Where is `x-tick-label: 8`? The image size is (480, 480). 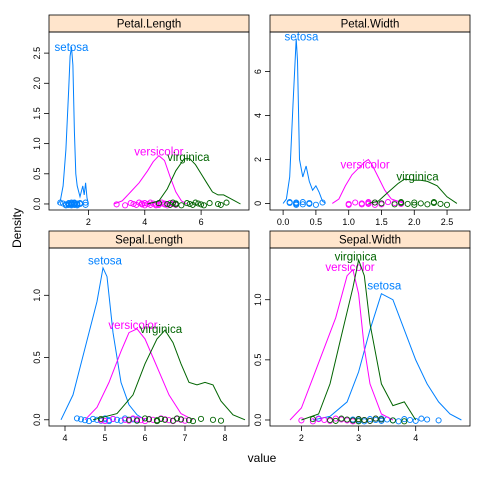 x-tick-label: 8 is located at coordinates (224, 438).